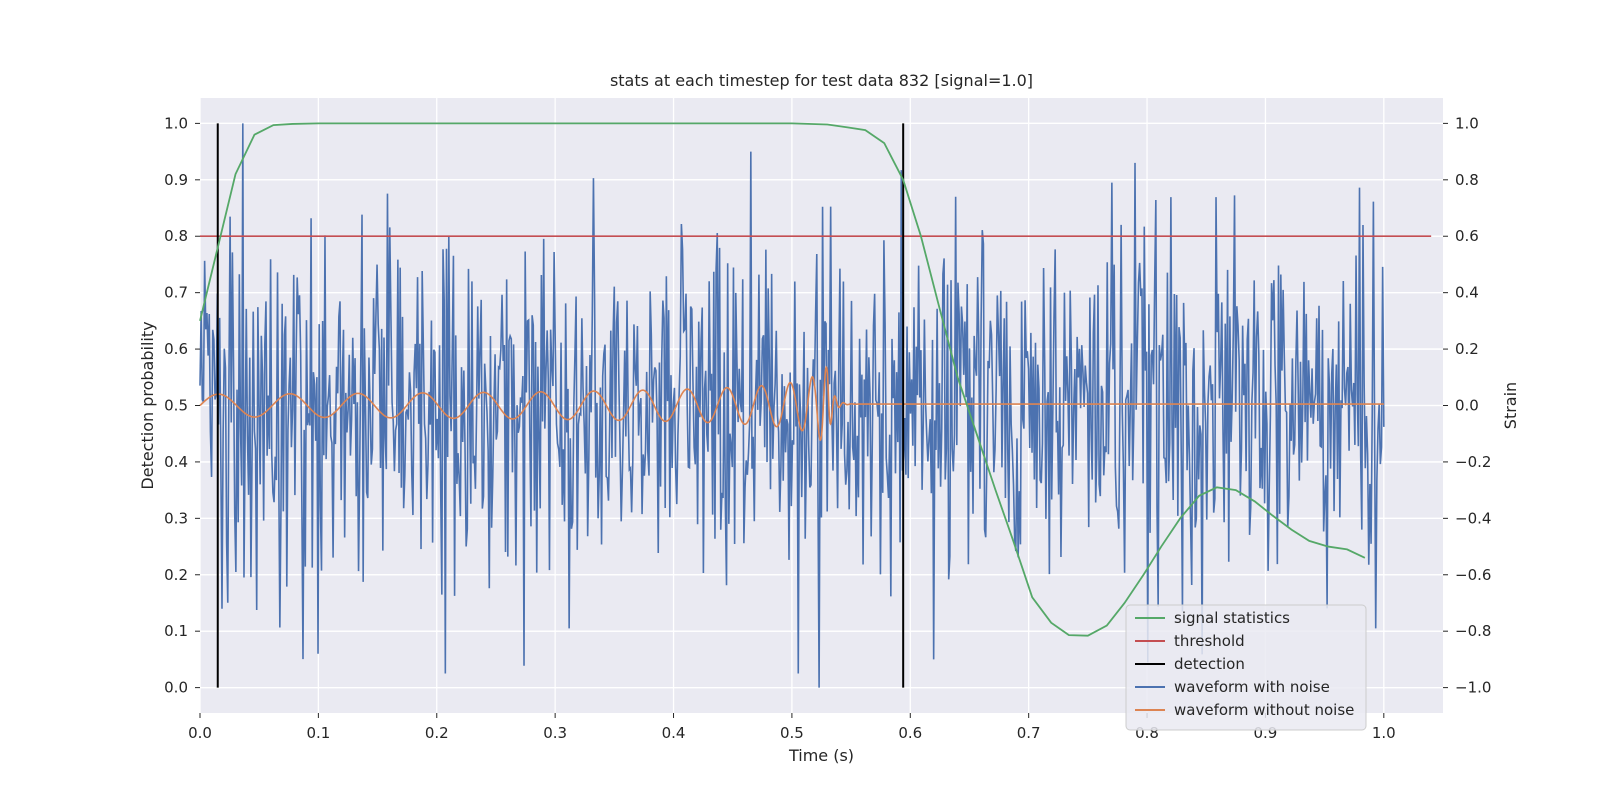 The width and height of the screenshot is (1600, 804). I want to click on y-tick-label-left: 0.9, so click(176, 180).